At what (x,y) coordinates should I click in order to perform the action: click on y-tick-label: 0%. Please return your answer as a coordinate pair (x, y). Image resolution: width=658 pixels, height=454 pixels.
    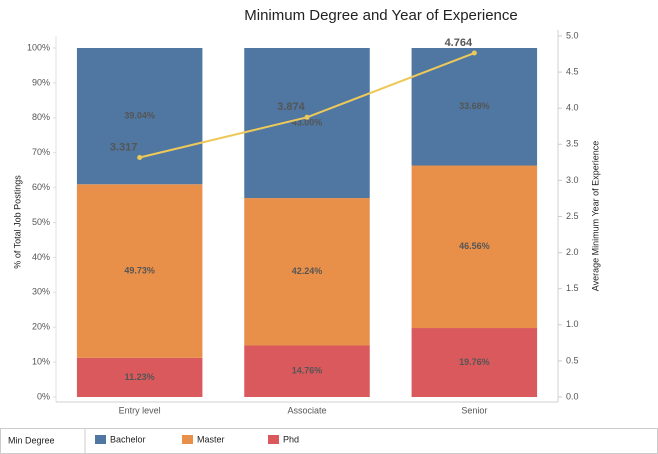
    Looking at the image, I should click on (43, 396).